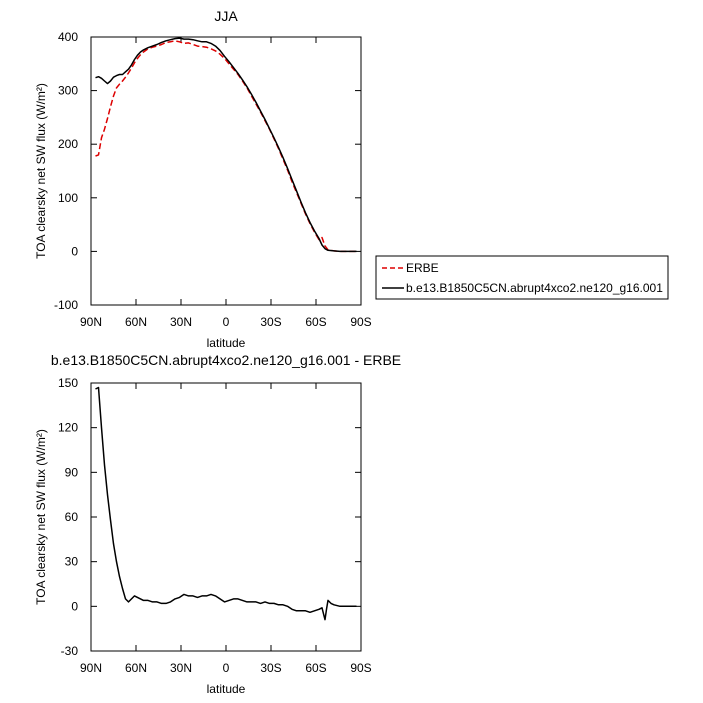 This screenshot has height=703, width=703. Describe the element at coordinates (68, 37) in the screenshot. I see `y-tick-label: 400` at that location.